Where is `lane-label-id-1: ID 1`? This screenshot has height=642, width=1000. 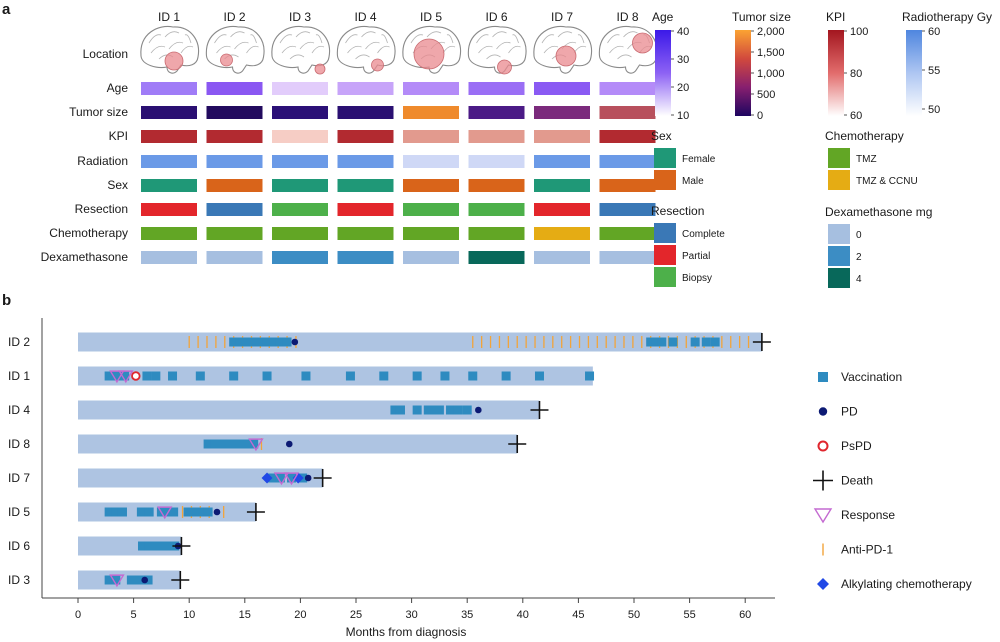 lane-label-id-1: ID 1 is located at coordinates (19, 376).